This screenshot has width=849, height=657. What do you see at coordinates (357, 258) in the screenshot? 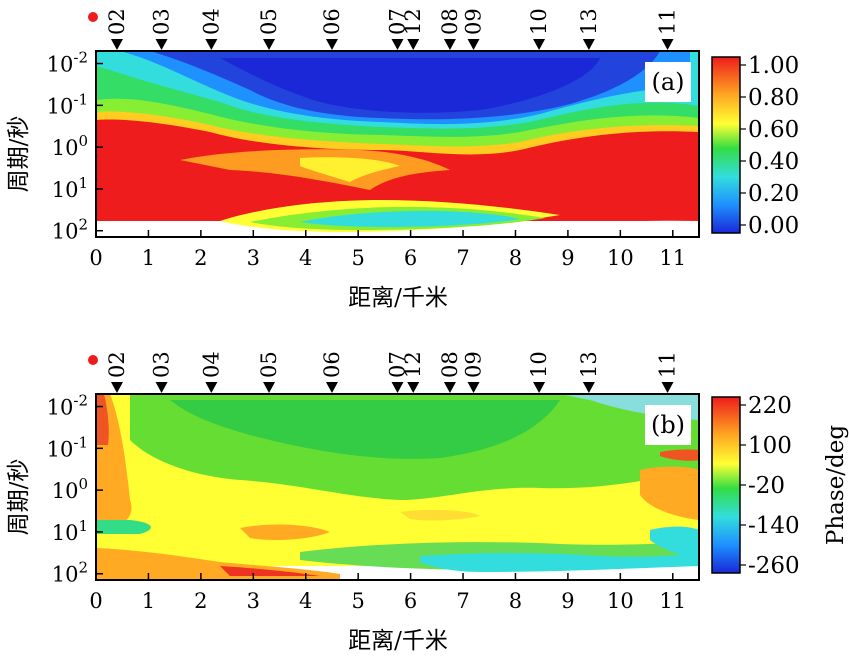
I see `x-tick-label: 5` at bounding box center [357, 258].